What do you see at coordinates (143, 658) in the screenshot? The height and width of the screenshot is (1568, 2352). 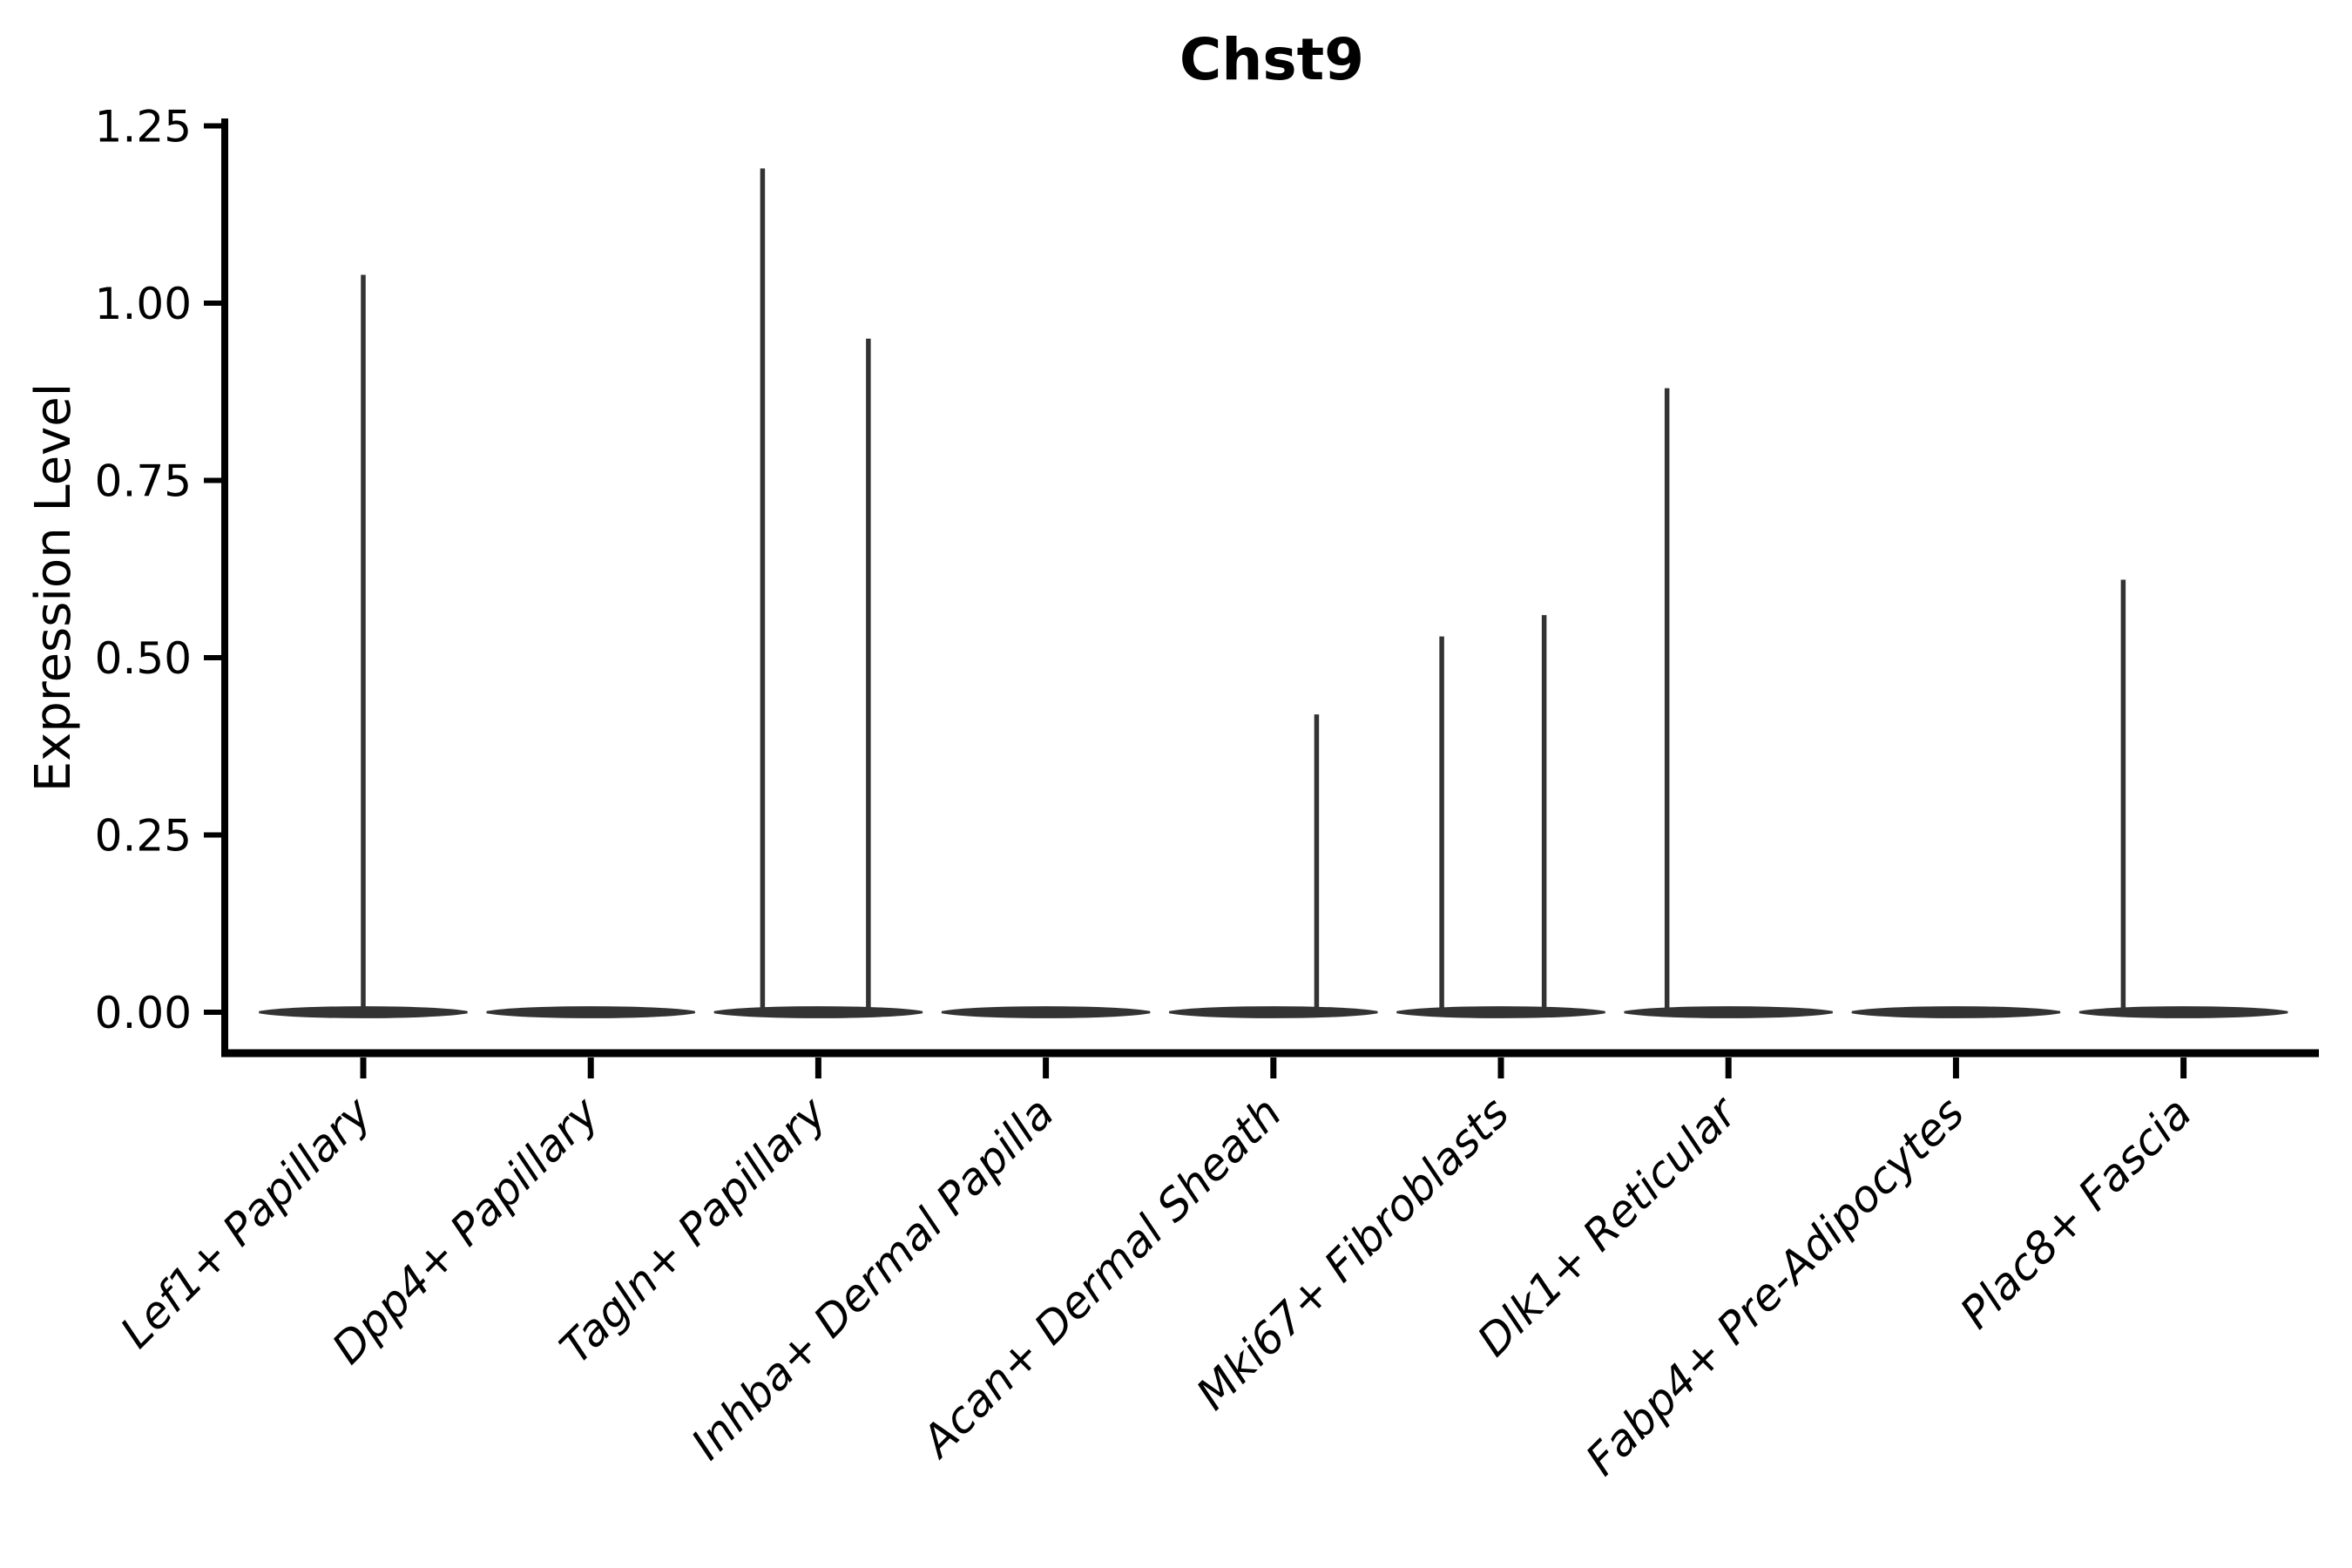 I see `y-tick-label: 0.50` at bounding box center [143, 658].